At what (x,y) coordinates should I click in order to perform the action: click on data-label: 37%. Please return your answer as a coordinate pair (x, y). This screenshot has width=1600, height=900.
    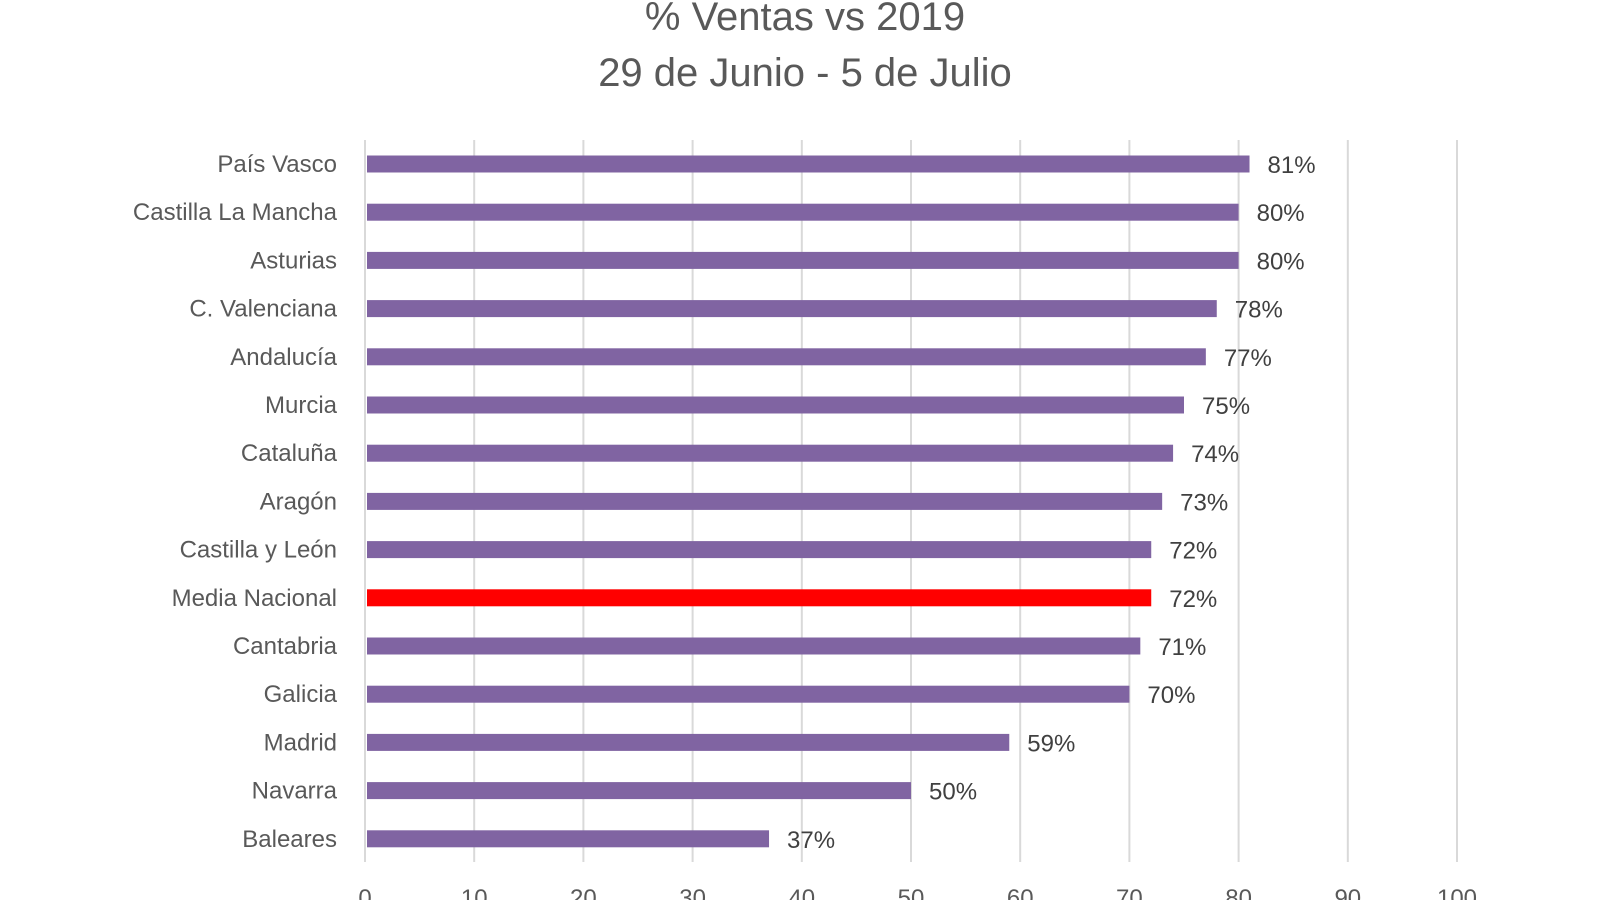
    Looking at the image, I should click on (811, 840).